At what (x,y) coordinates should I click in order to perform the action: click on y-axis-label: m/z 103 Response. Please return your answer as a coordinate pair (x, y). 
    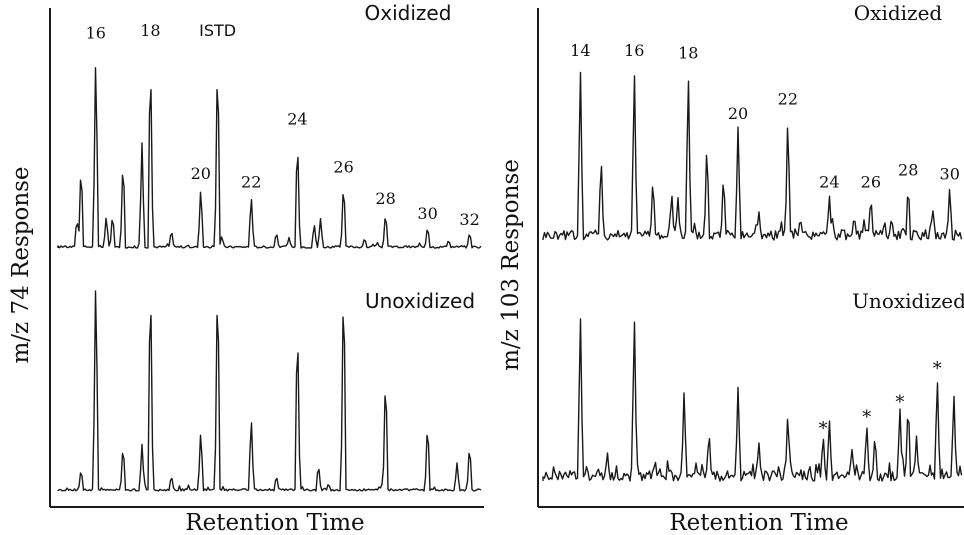
    Looking at the image, I should click on (511, 265).